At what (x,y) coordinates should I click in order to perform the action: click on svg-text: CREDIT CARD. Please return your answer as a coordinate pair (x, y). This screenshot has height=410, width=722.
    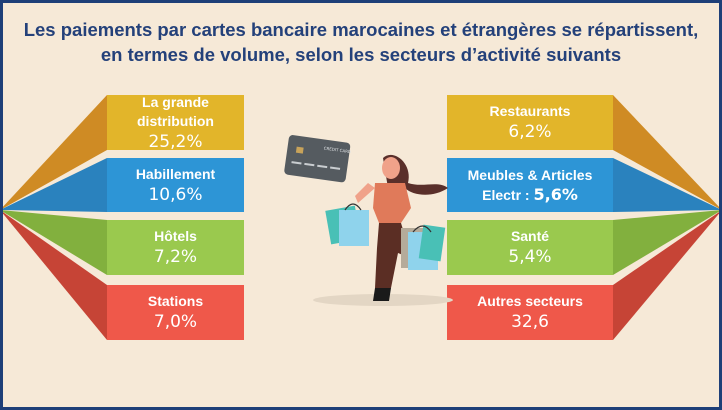
    Looking at the image, I should click on (337, 149).